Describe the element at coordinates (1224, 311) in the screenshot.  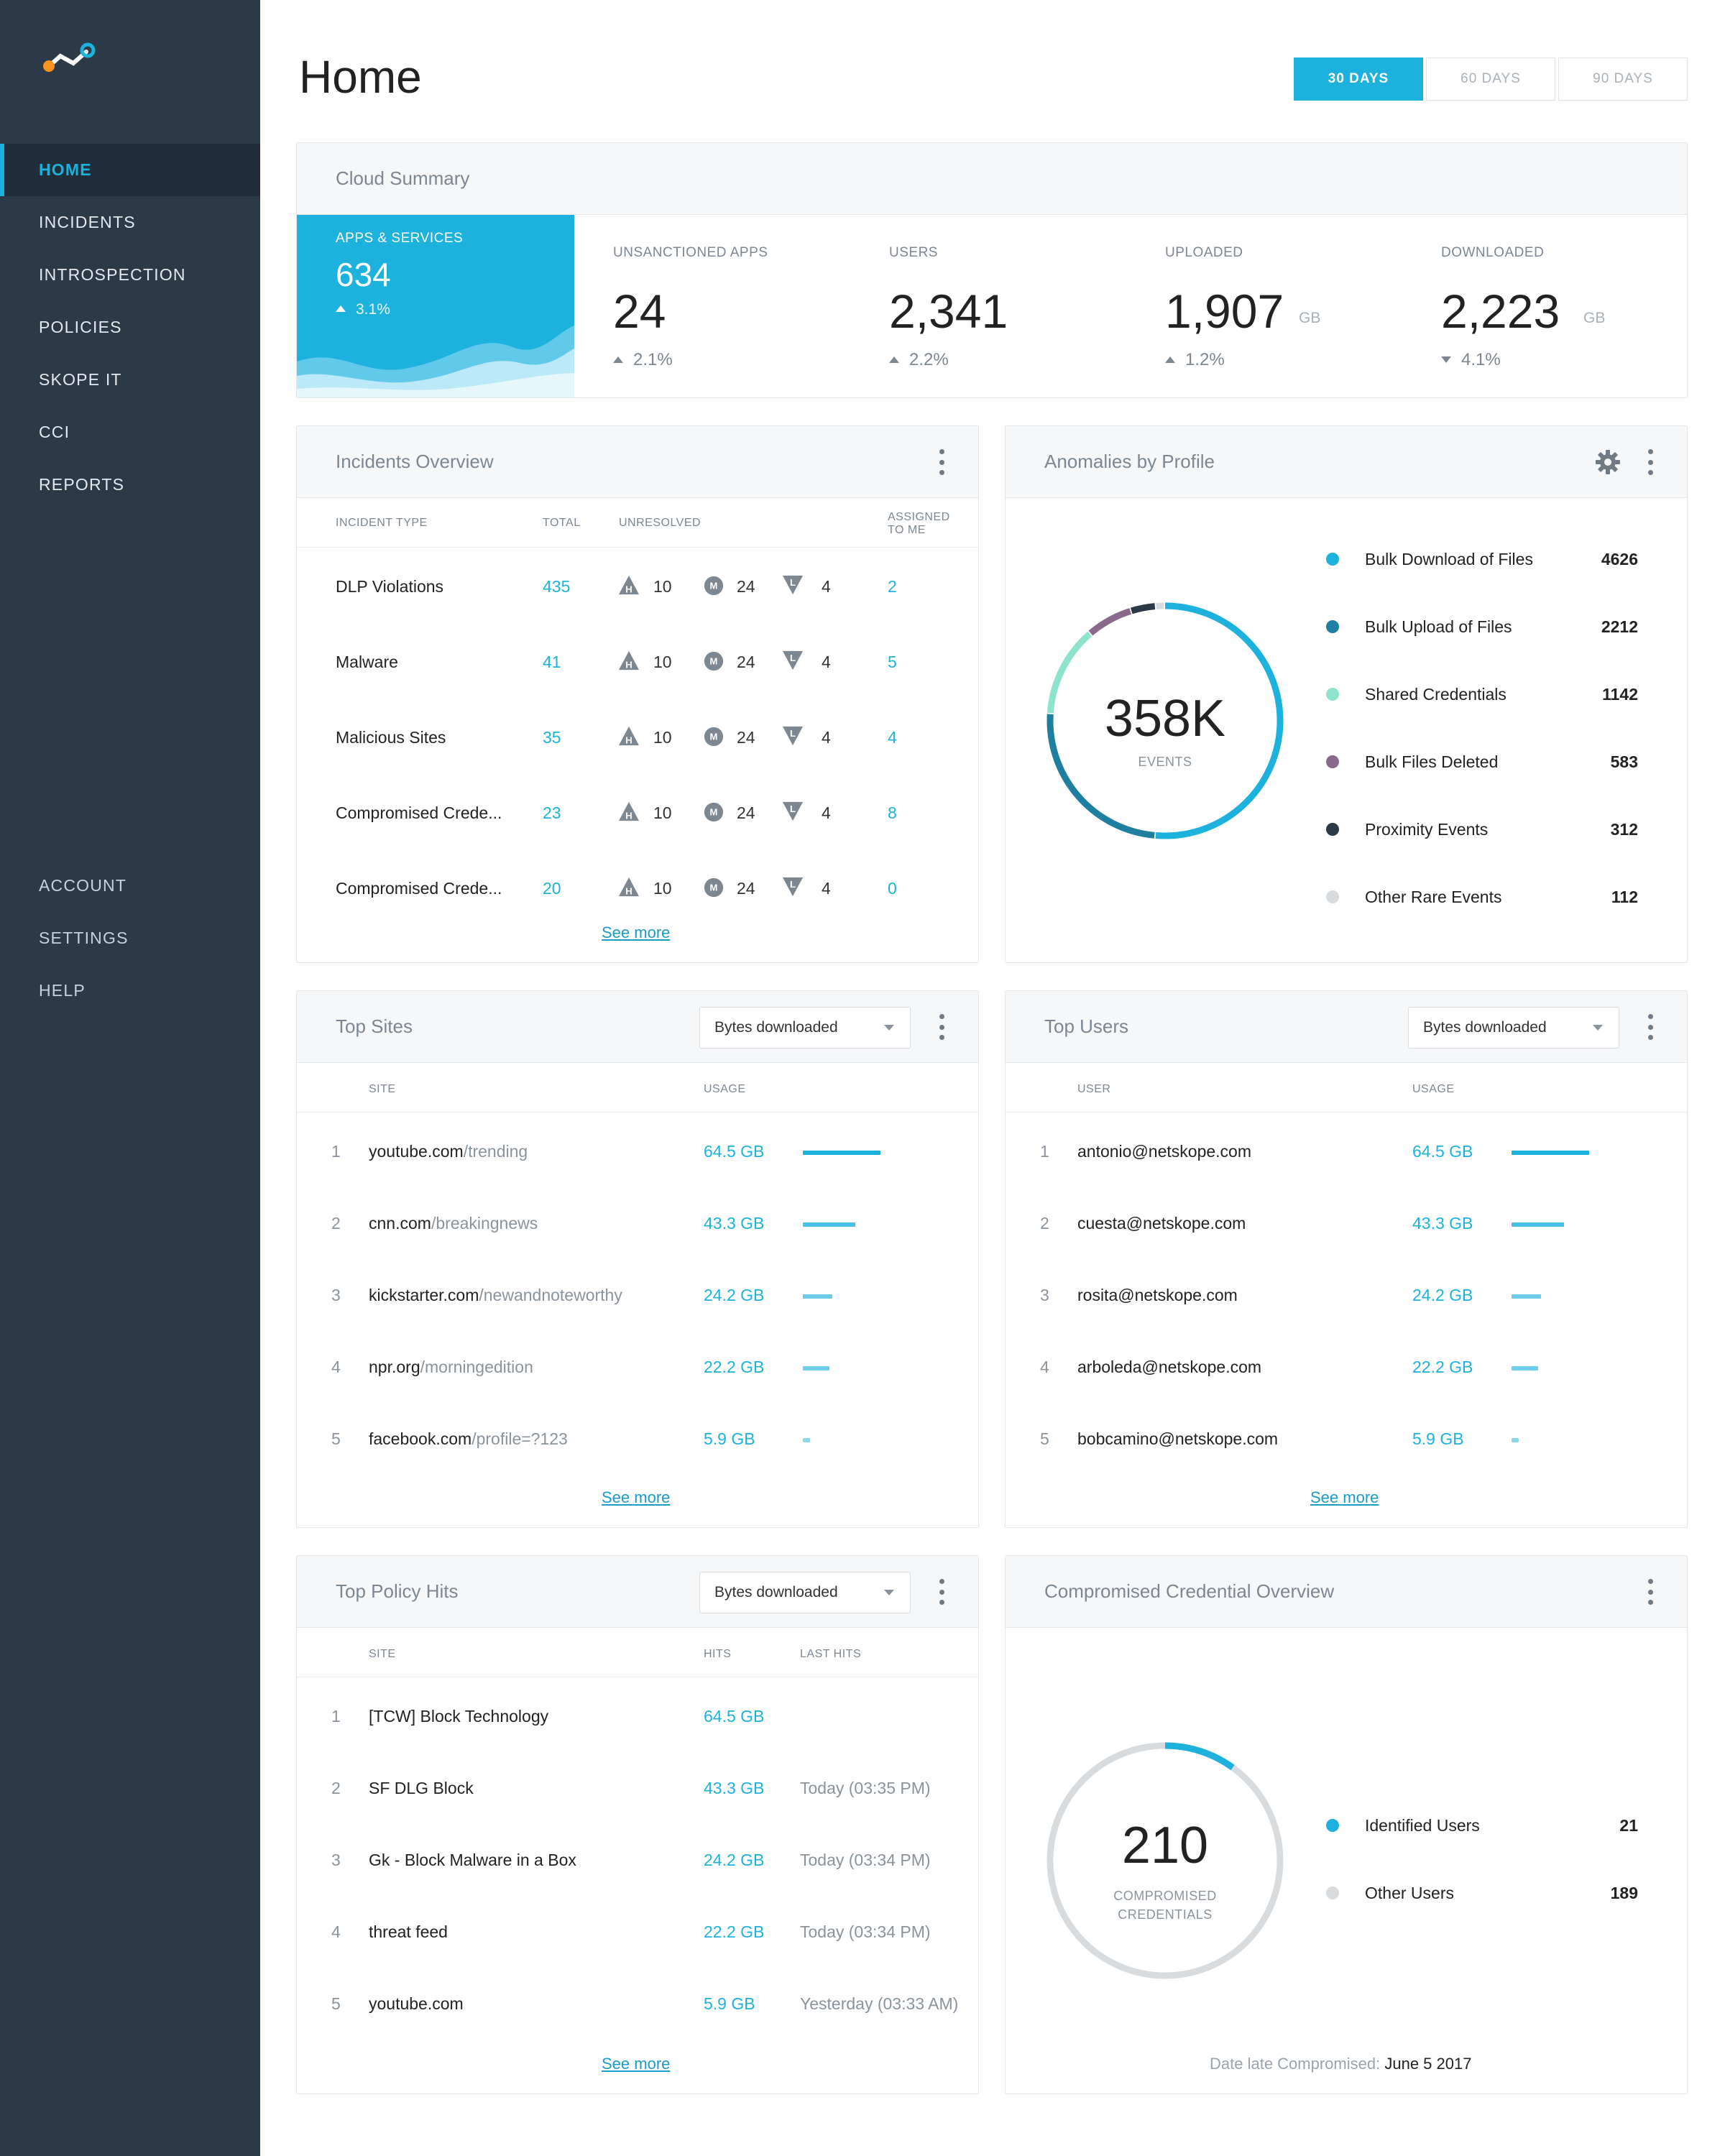
I see `metric-value: 1,907` at that location.